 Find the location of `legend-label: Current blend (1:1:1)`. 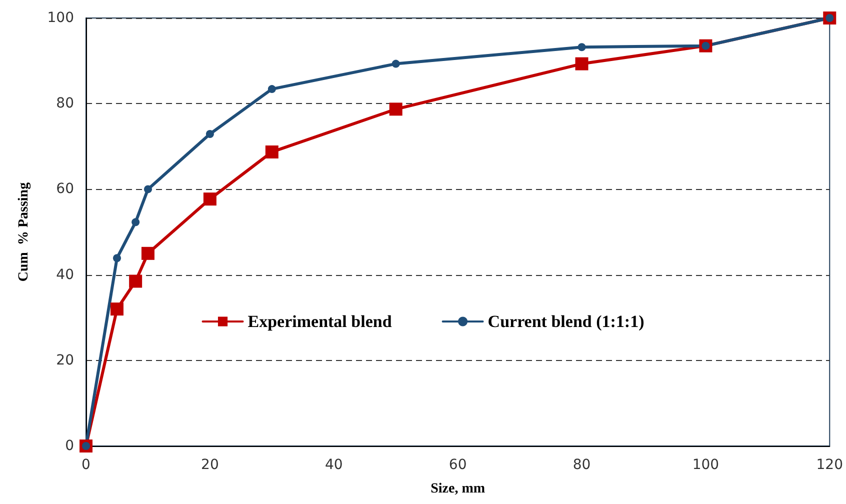

legend-label: Current blend (1:1:1) is located at coordinates (566, 321).